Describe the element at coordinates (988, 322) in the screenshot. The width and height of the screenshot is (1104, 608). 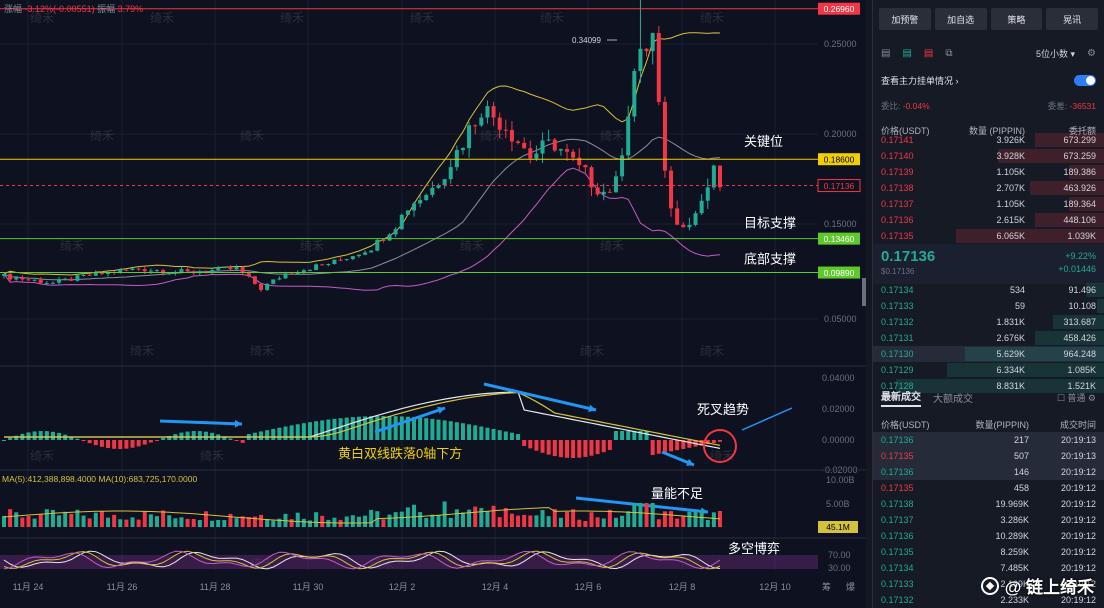
I see `bid-row: 0.17132 1.831K 313.687` at that location.